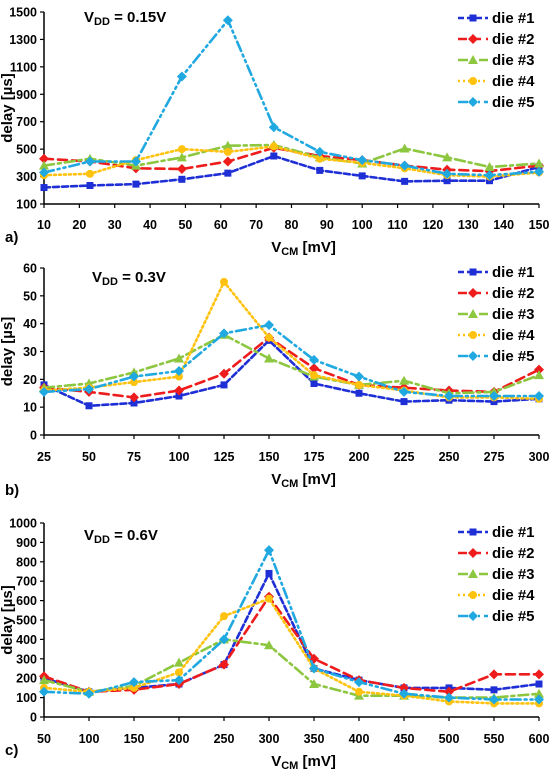 The width and height of the screenshot is (554, 771). Describe the element at coordinates (23, 67) in the screenshot. I see `y-tick-label: 1100` at that location.